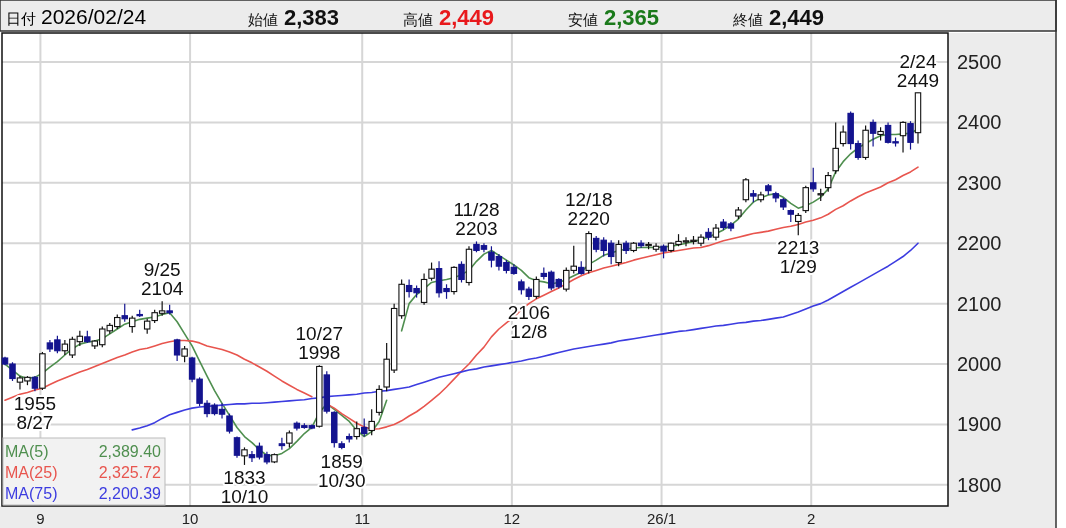 The height and width of the screenshot is (528, 1066). I want to click on text: 安値 2,365, so click(614, 17).